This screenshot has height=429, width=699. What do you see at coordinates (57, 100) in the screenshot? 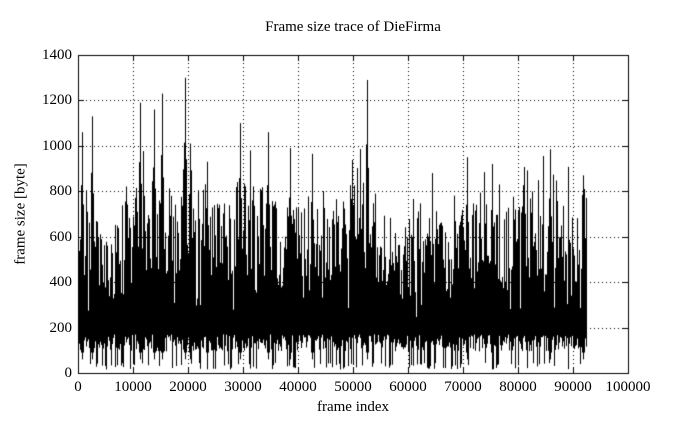
I see `y-tick-label: 1200` at bounding box center [57, 100].